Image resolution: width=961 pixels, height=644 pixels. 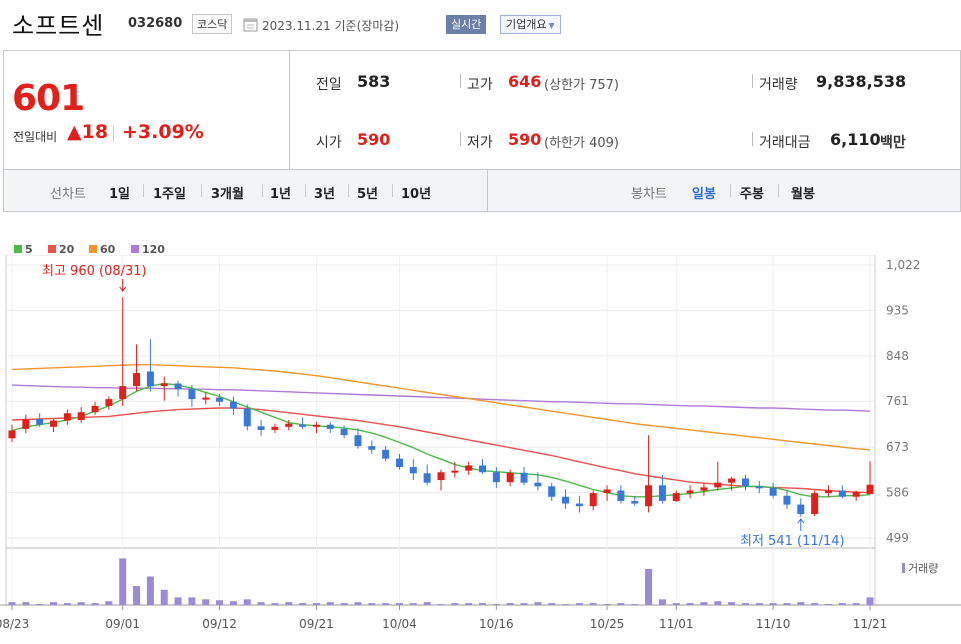 What do you see at coordinates (893, 143) in the screenshot?
I see `amount-unit: 백만` at bounding box center [893, 143].